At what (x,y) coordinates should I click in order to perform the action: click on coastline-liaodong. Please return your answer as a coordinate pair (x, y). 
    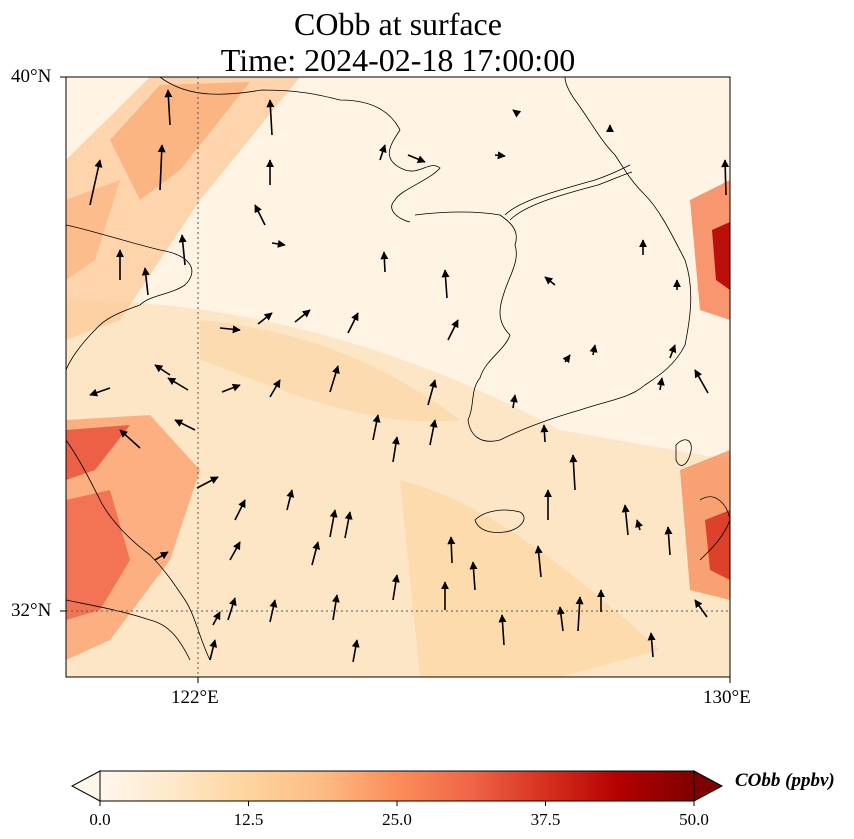
    Looking at the image, I should click on (300, 150).